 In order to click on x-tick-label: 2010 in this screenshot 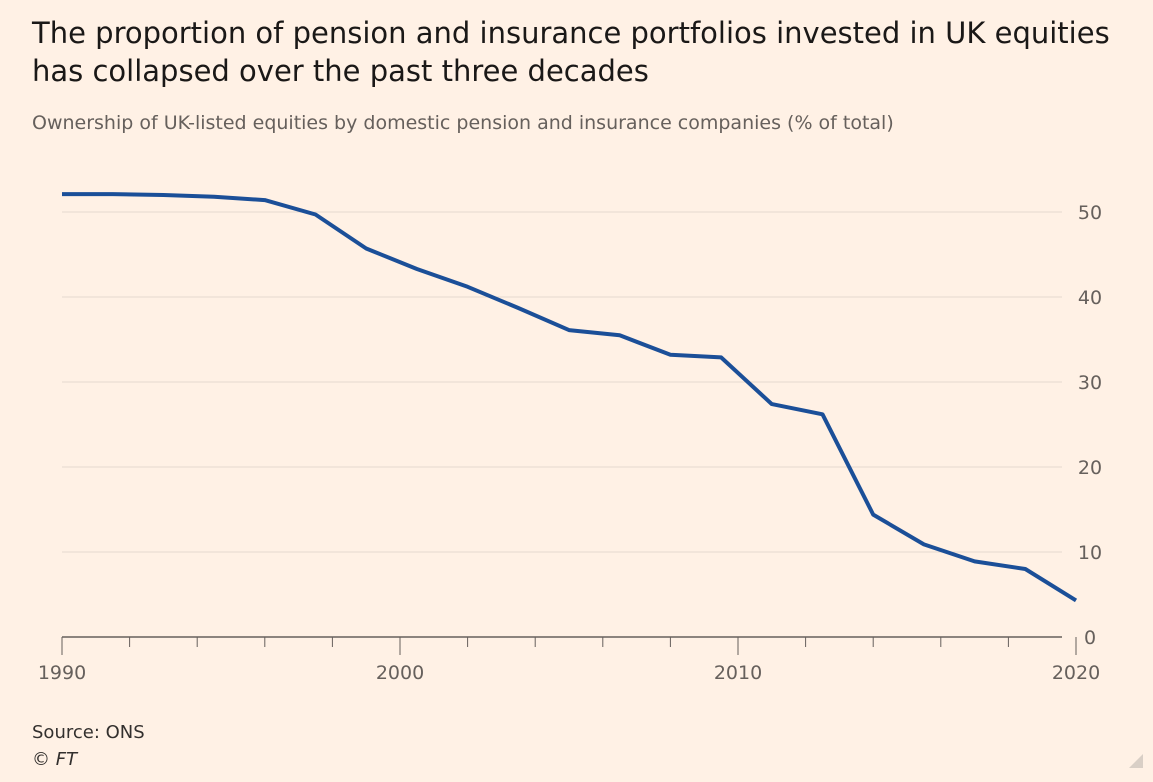, I will do `click(738, 673)`.